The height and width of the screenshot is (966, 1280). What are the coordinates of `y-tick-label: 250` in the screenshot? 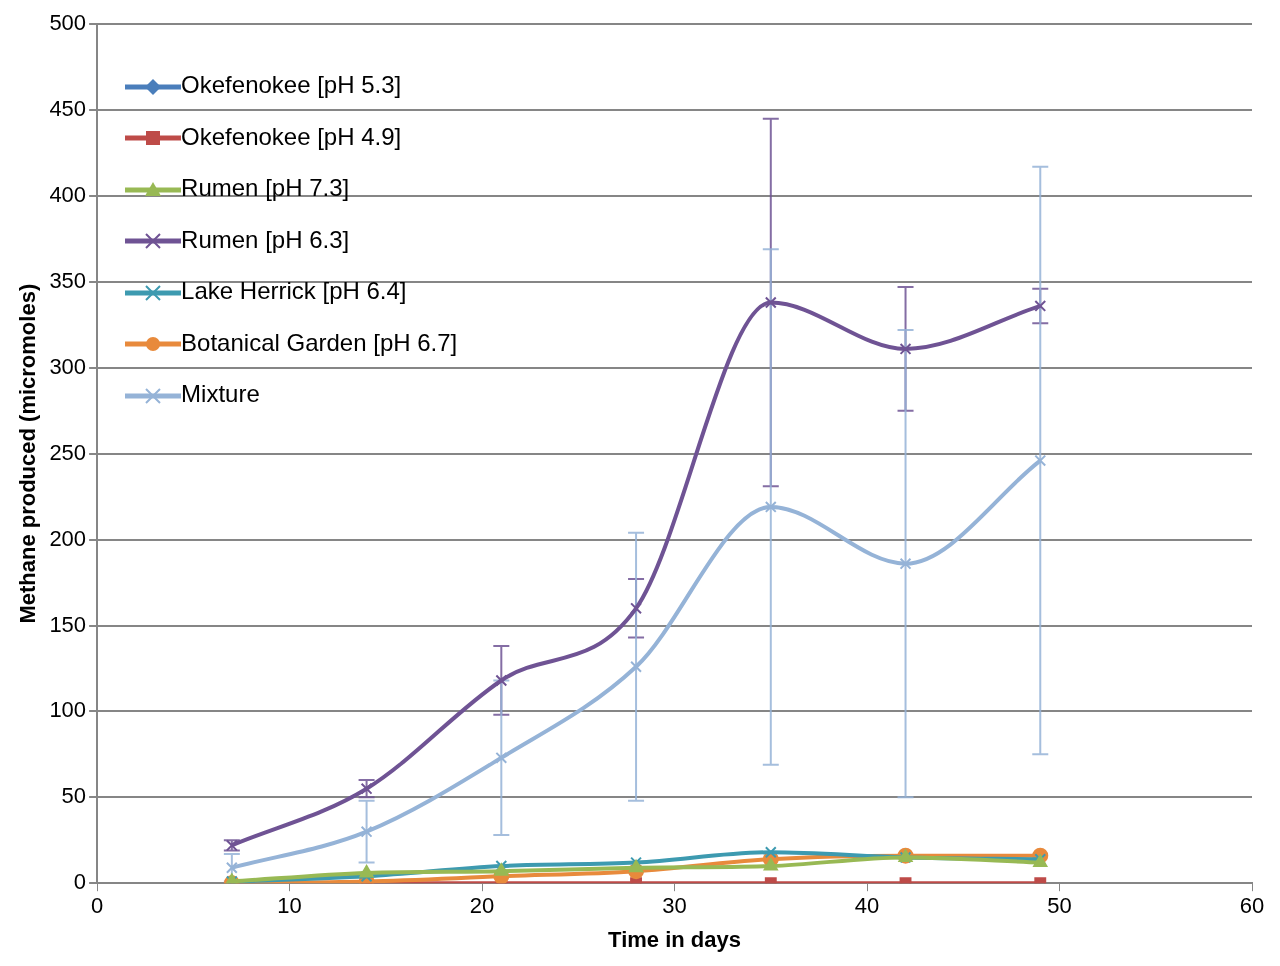 It's located at (68, 452).